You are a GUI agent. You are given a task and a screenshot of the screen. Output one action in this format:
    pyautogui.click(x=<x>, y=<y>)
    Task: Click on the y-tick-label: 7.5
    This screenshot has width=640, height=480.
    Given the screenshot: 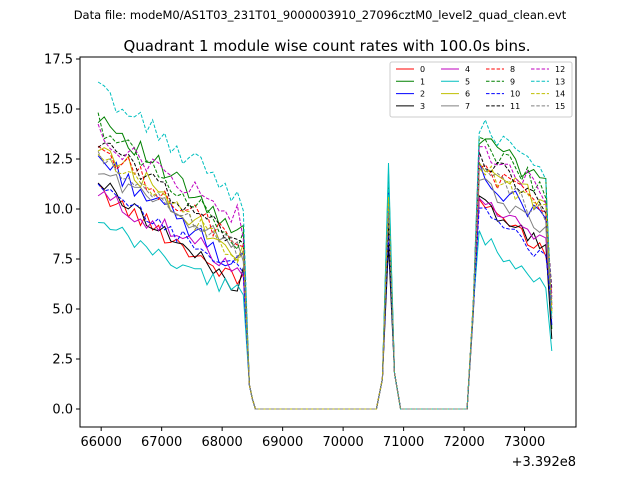 What is the action you would take?
    pyautogui.click(x=62, y=260)
    